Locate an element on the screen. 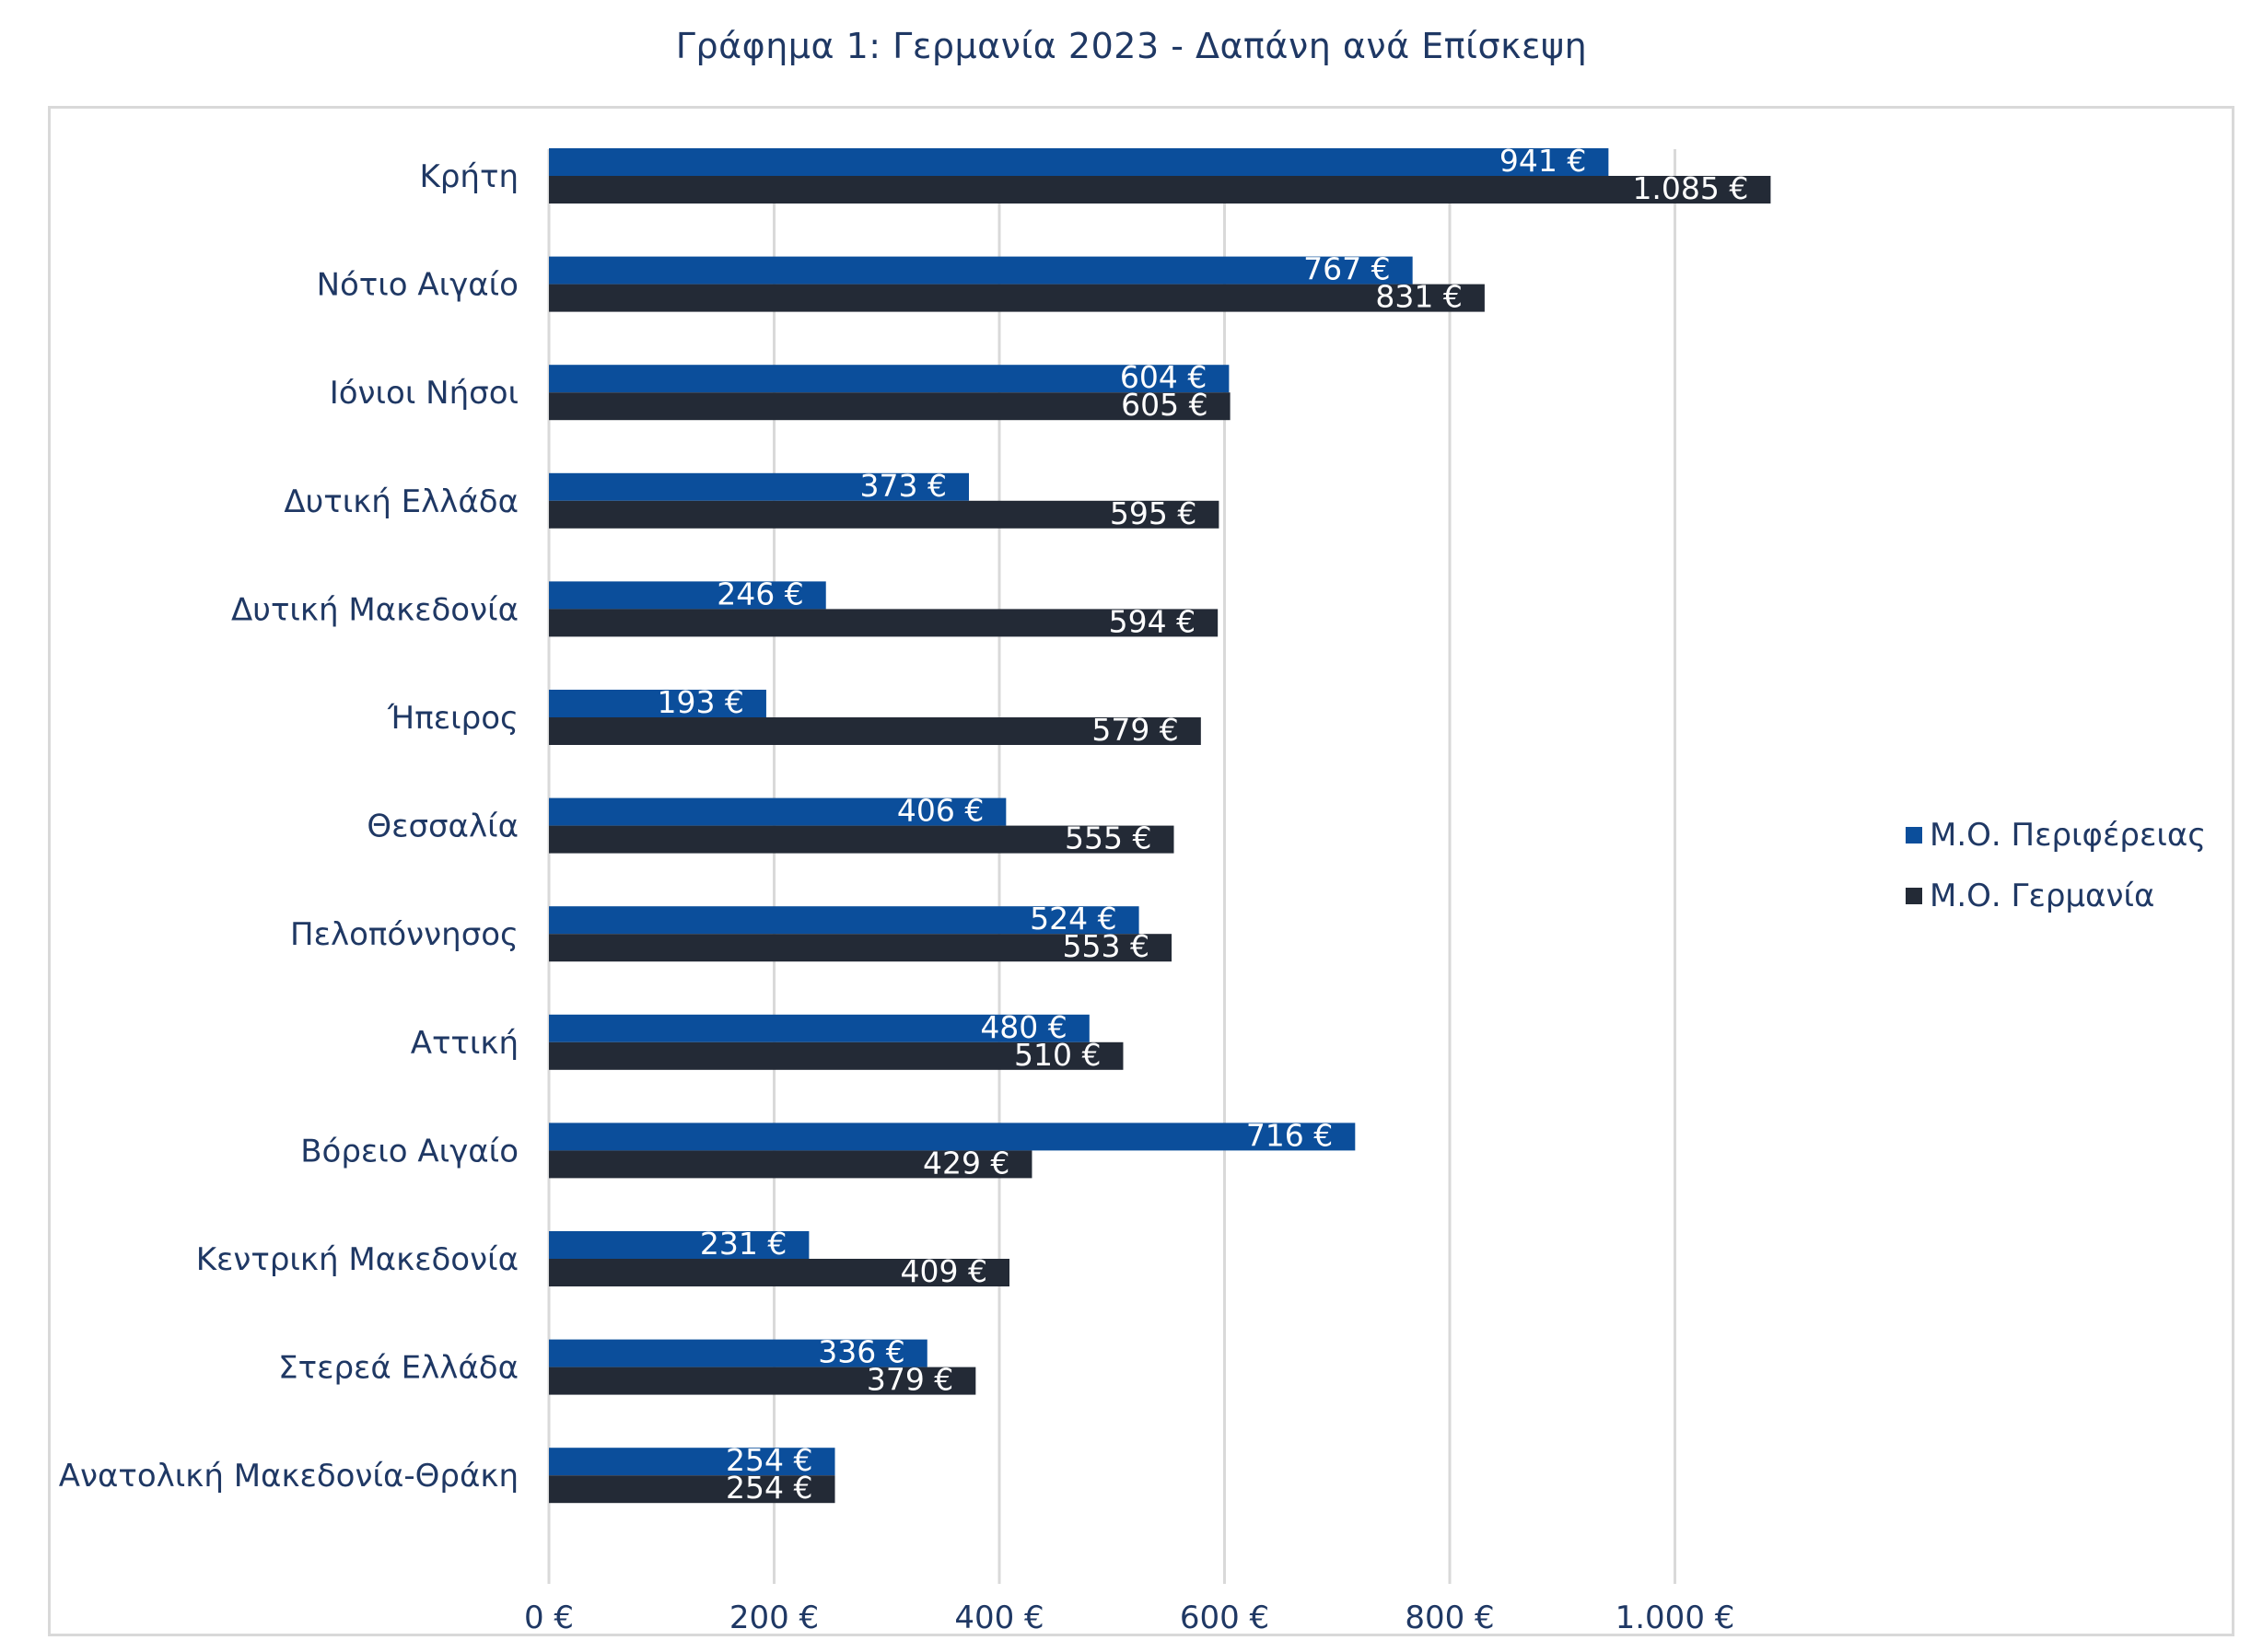 This screenshot has width=2263, height=1652. category-label: Δυτική Μακεδονία is located at coordinates (375, 609).